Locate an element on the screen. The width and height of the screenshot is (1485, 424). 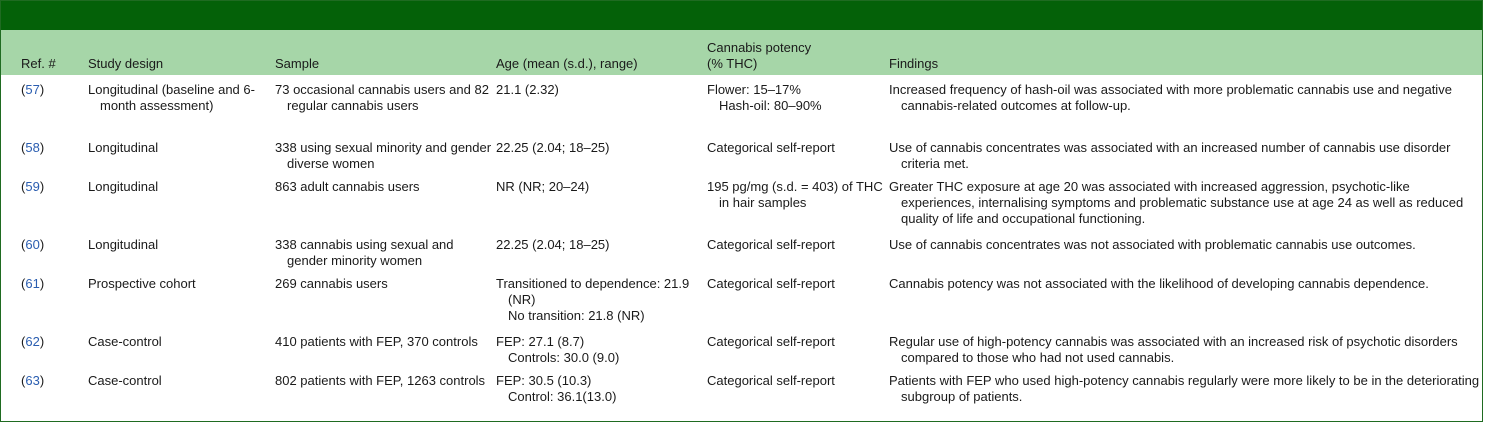
age-cell: 21.1 (2.32) is located at coordinates (527, 89).